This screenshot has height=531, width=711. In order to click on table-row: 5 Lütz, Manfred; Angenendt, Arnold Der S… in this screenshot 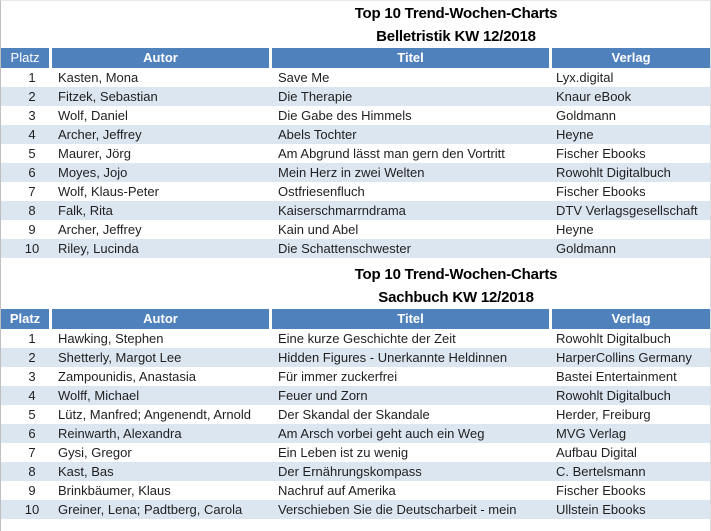, I will do `click(355, 414)`.